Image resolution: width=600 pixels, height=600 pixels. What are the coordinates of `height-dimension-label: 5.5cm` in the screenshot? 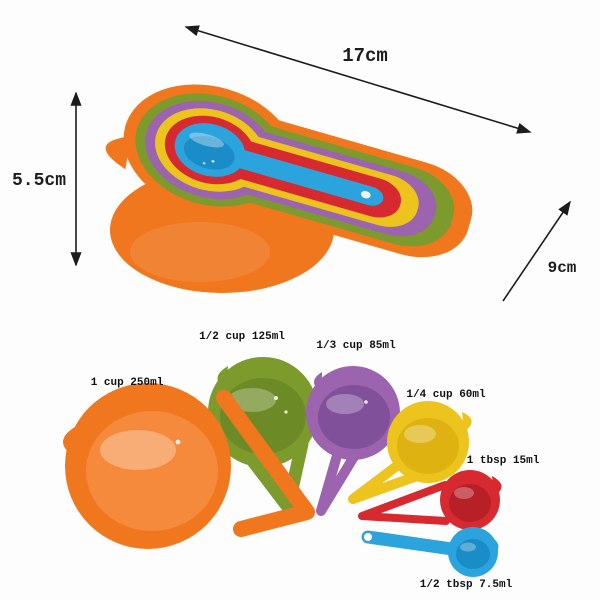 It's located at (39, 181).